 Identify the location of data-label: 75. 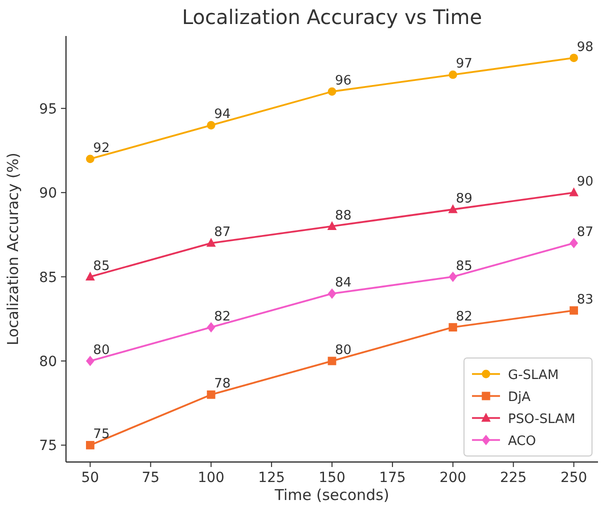
(101, 434).